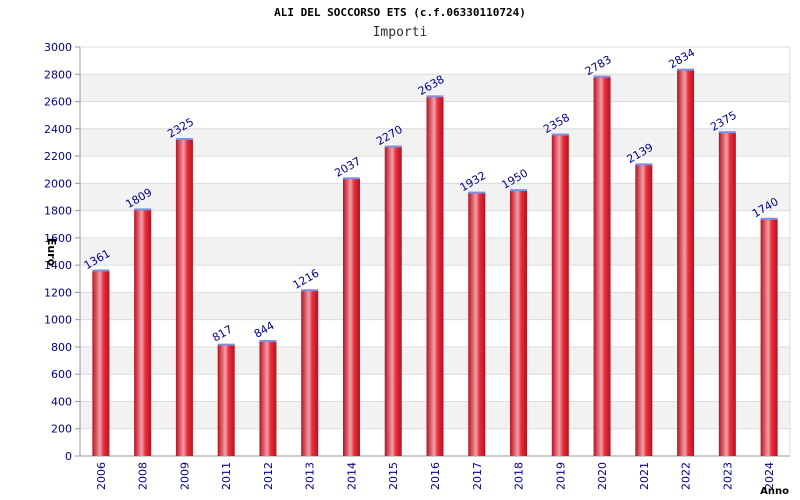  What do you see at coordinates (774, 491) in the screenshot?
I see `x-axis-label: Anno` at bounding box center [774, 491].